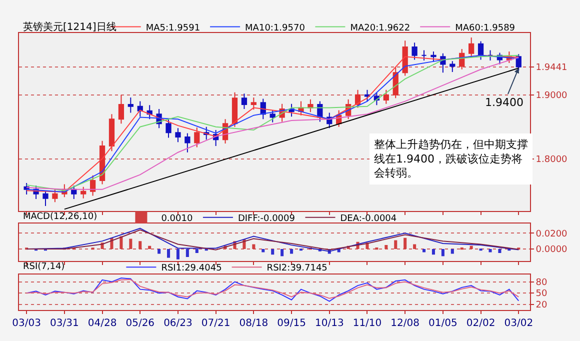  What do you see at coordinates (275, 28) in the screenshot?
I see `legend-label: MA10:1.9570` at bounding box center [275, 28].